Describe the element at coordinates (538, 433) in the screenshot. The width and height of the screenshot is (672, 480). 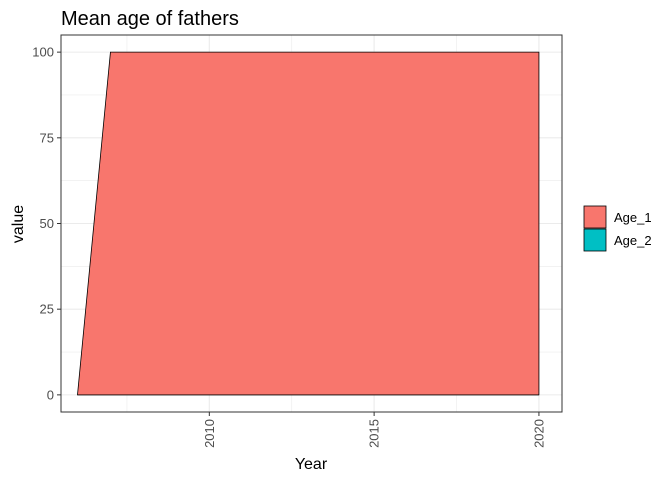
I see `x-tick-label: 2020` at that location.